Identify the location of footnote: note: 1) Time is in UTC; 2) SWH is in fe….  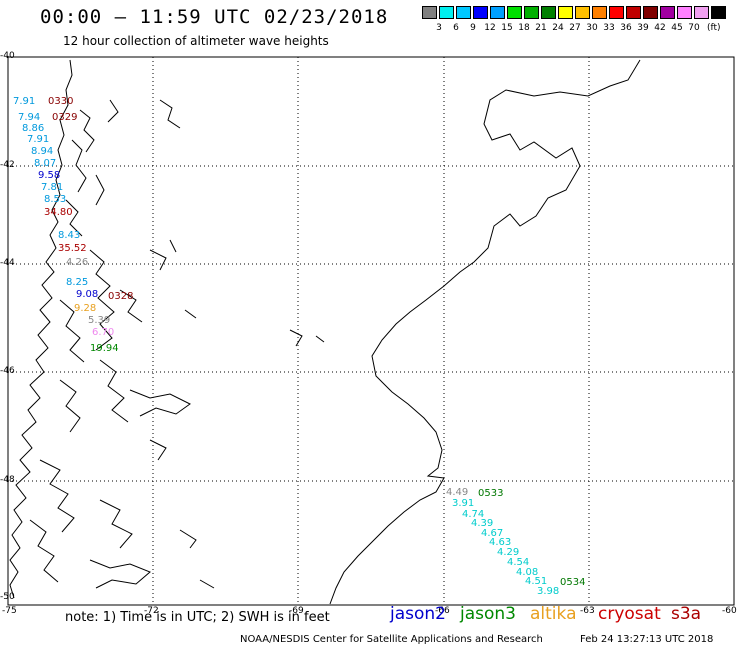
(197, 617).